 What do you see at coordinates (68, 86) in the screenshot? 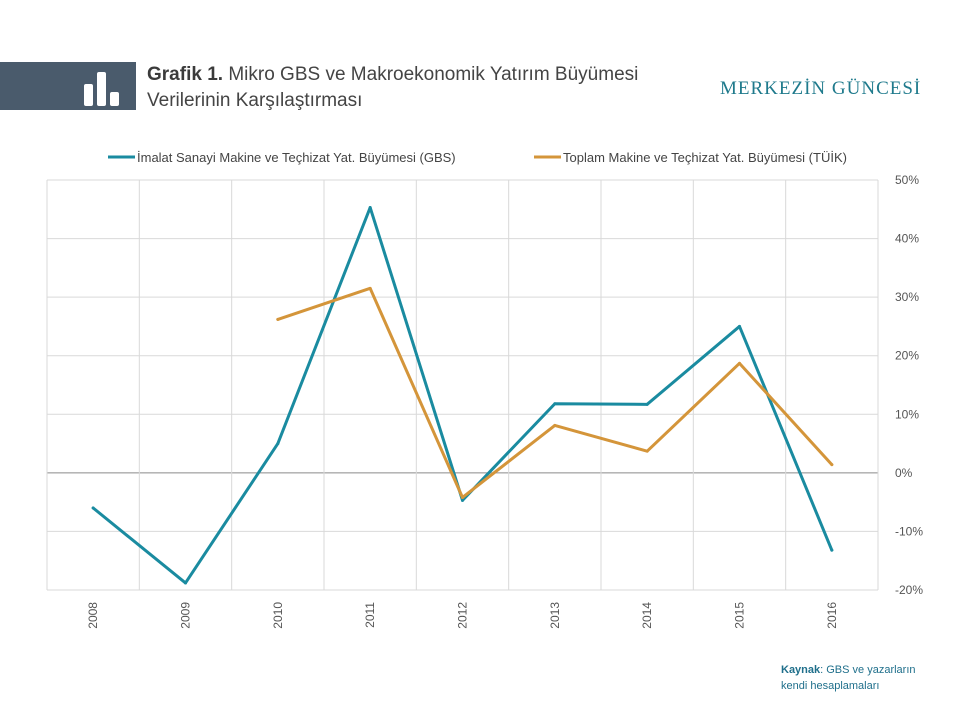
I see `header-band` at bounding box center [68, 86].